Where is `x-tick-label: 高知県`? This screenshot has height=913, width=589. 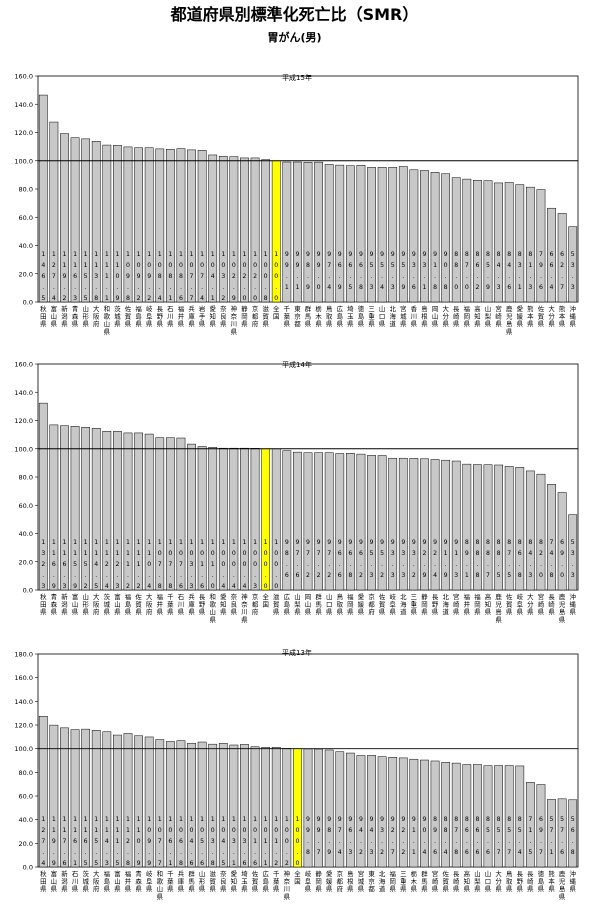
x-tick-label: 高知県 is located at coordinates (467, 881).